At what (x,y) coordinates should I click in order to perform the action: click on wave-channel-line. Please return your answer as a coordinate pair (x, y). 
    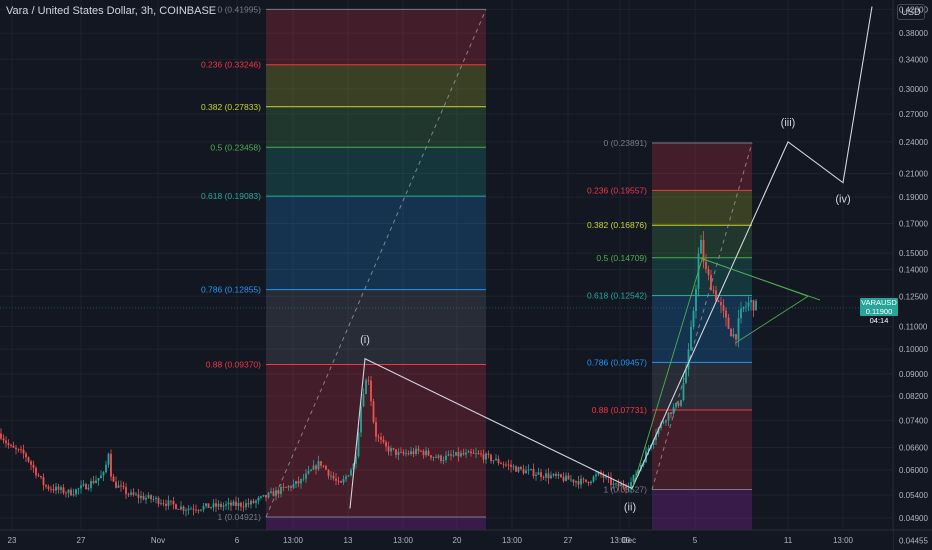
    Looking at the image, I should click on (668, 371).